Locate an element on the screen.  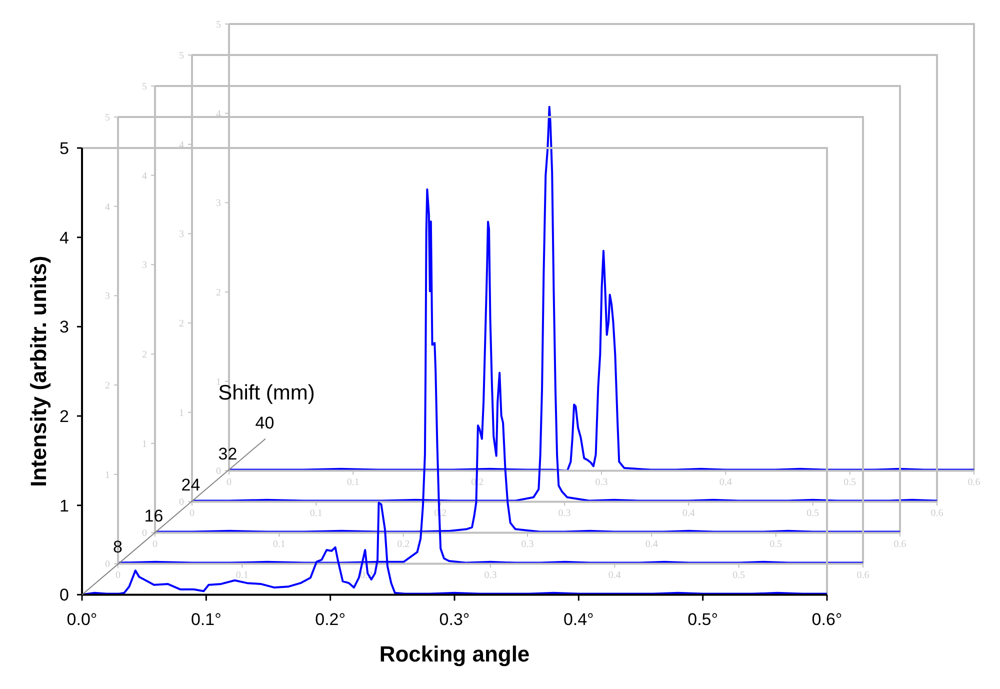
x-tick-label: 0.5° is located at coordinates (702, 620).